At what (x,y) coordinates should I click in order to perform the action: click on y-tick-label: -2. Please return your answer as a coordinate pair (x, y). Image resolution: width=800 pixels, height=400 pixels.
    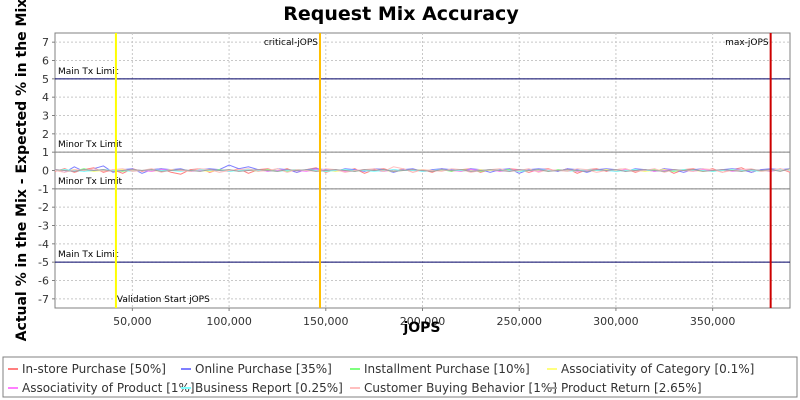
    Looking at the image, I should click on (43, 207).